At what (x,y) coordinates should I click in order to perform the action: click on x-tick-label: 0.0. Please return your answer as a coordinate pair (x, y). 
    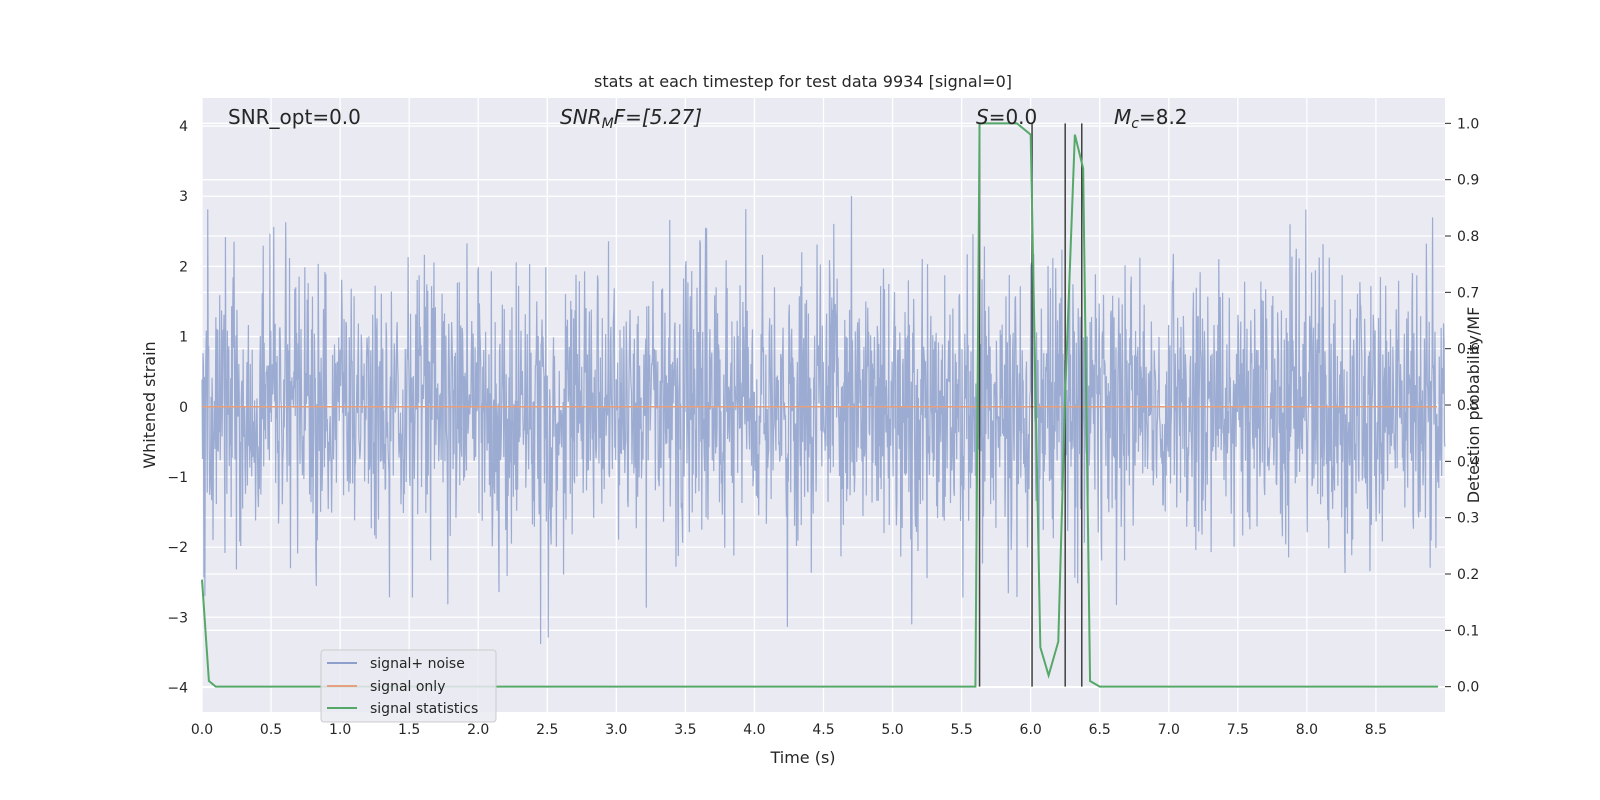
    Looking at the image, I should click on (202, 730).